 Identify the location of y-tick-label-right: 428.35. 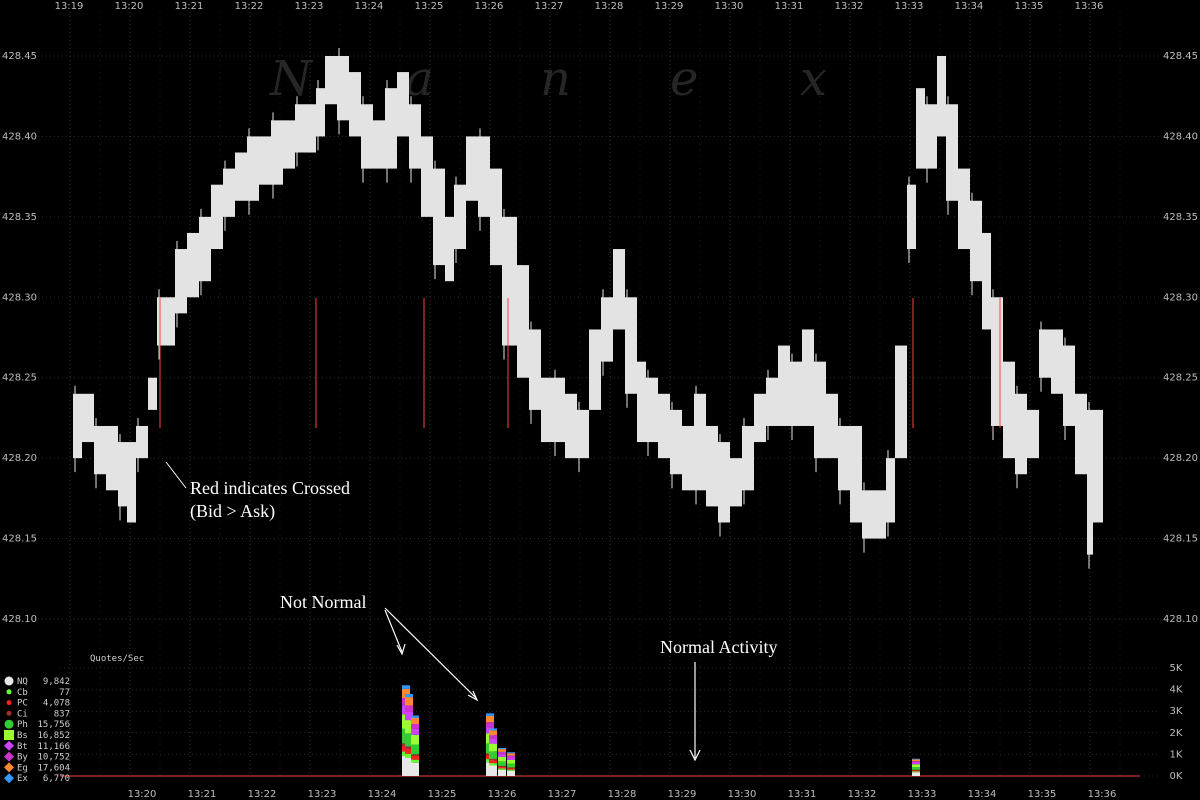
(1180, 217).